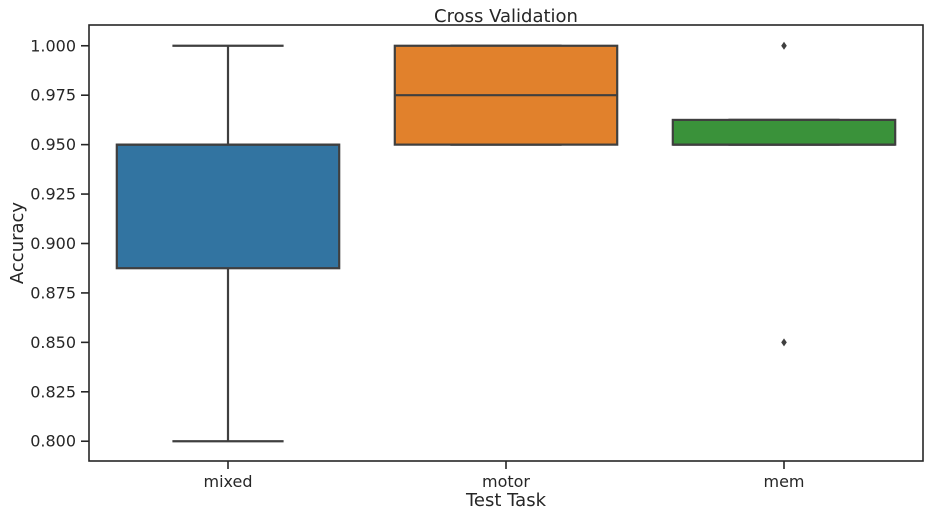 This screenshot has height=518, width=933. Describe the element at coordinates (53, 292) in the screenshot. I see `y-tick-label: 0.875` at that location.